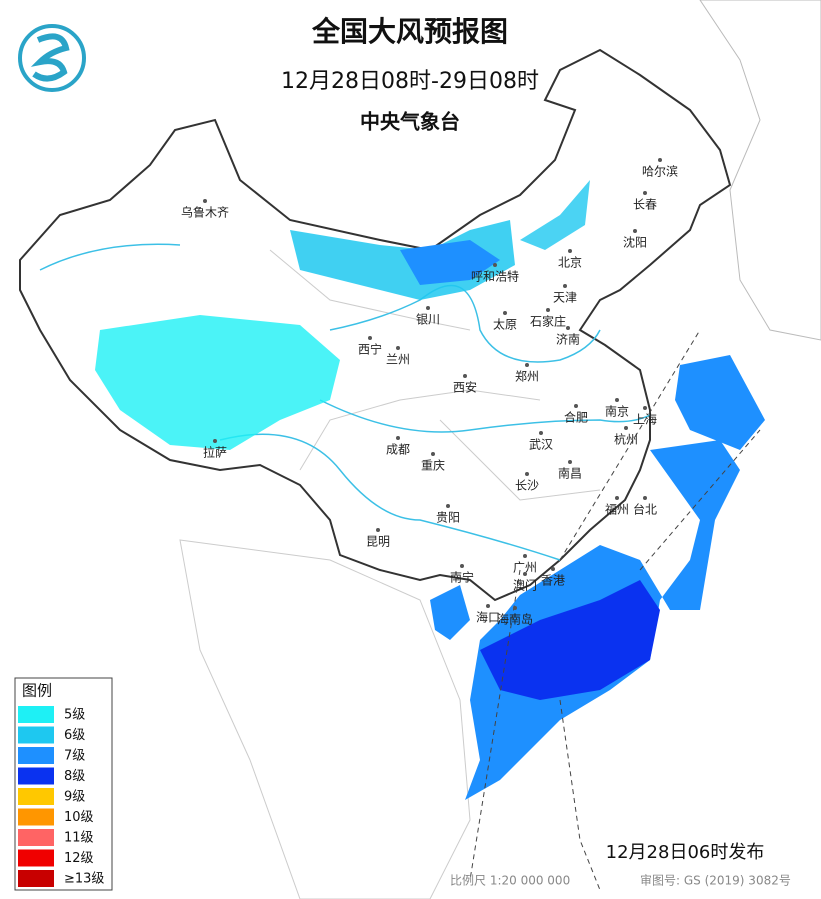  I want to click on city-label: 香港, so click(553, 581).